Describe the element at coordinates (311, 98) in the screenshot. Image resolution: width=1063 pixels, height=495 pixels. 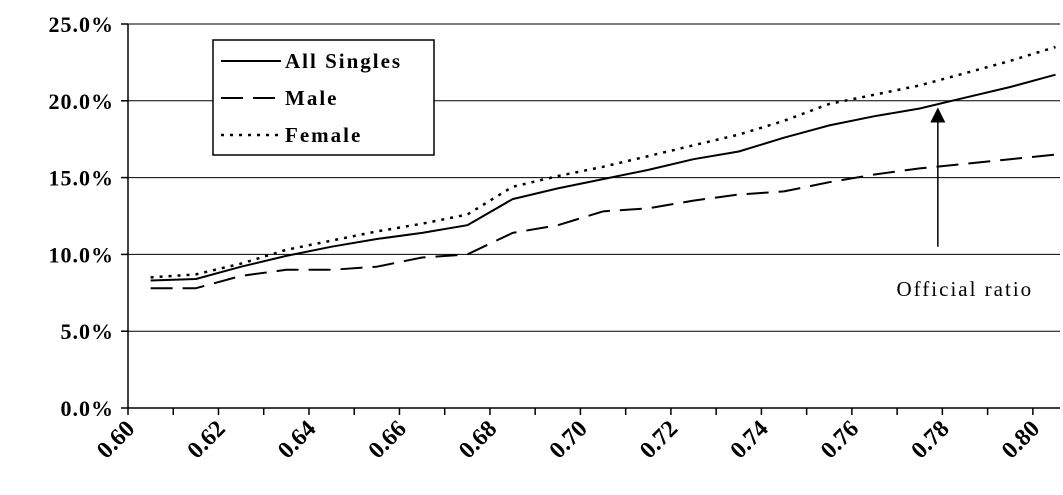
I see `legend-label-male: Male` at that location.